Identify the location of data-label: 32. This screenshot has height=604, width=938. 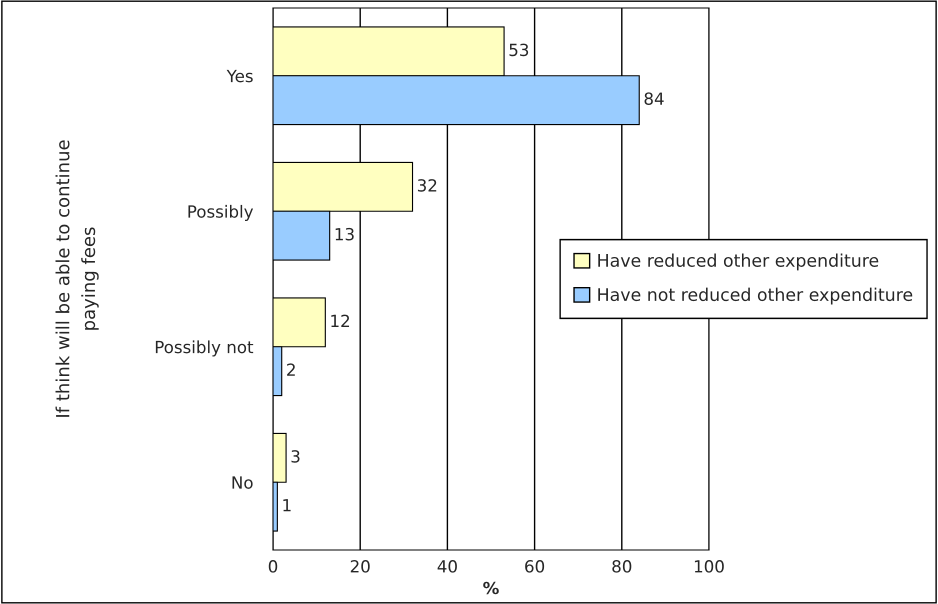
(427, 185).